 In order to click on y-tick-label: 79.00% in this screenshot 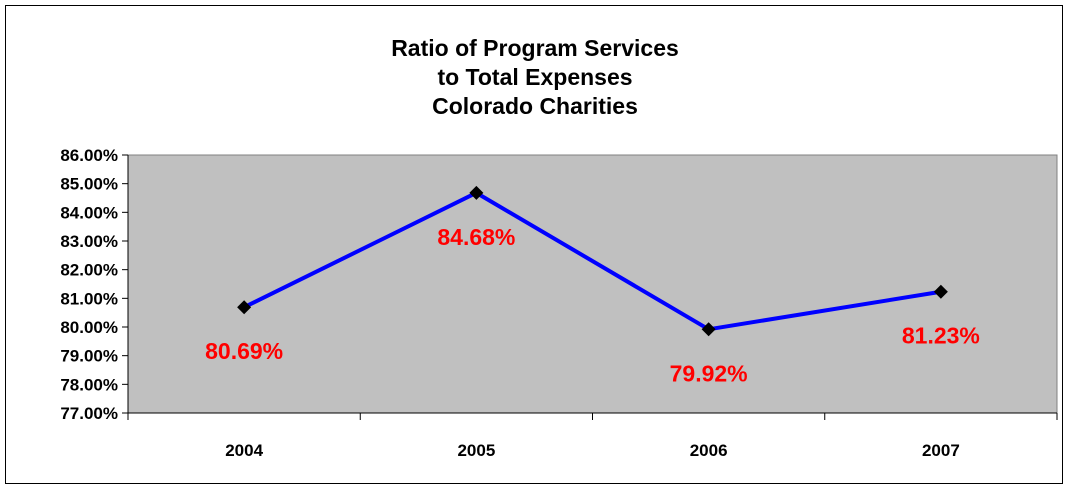, I will do `click(89, 356)`.